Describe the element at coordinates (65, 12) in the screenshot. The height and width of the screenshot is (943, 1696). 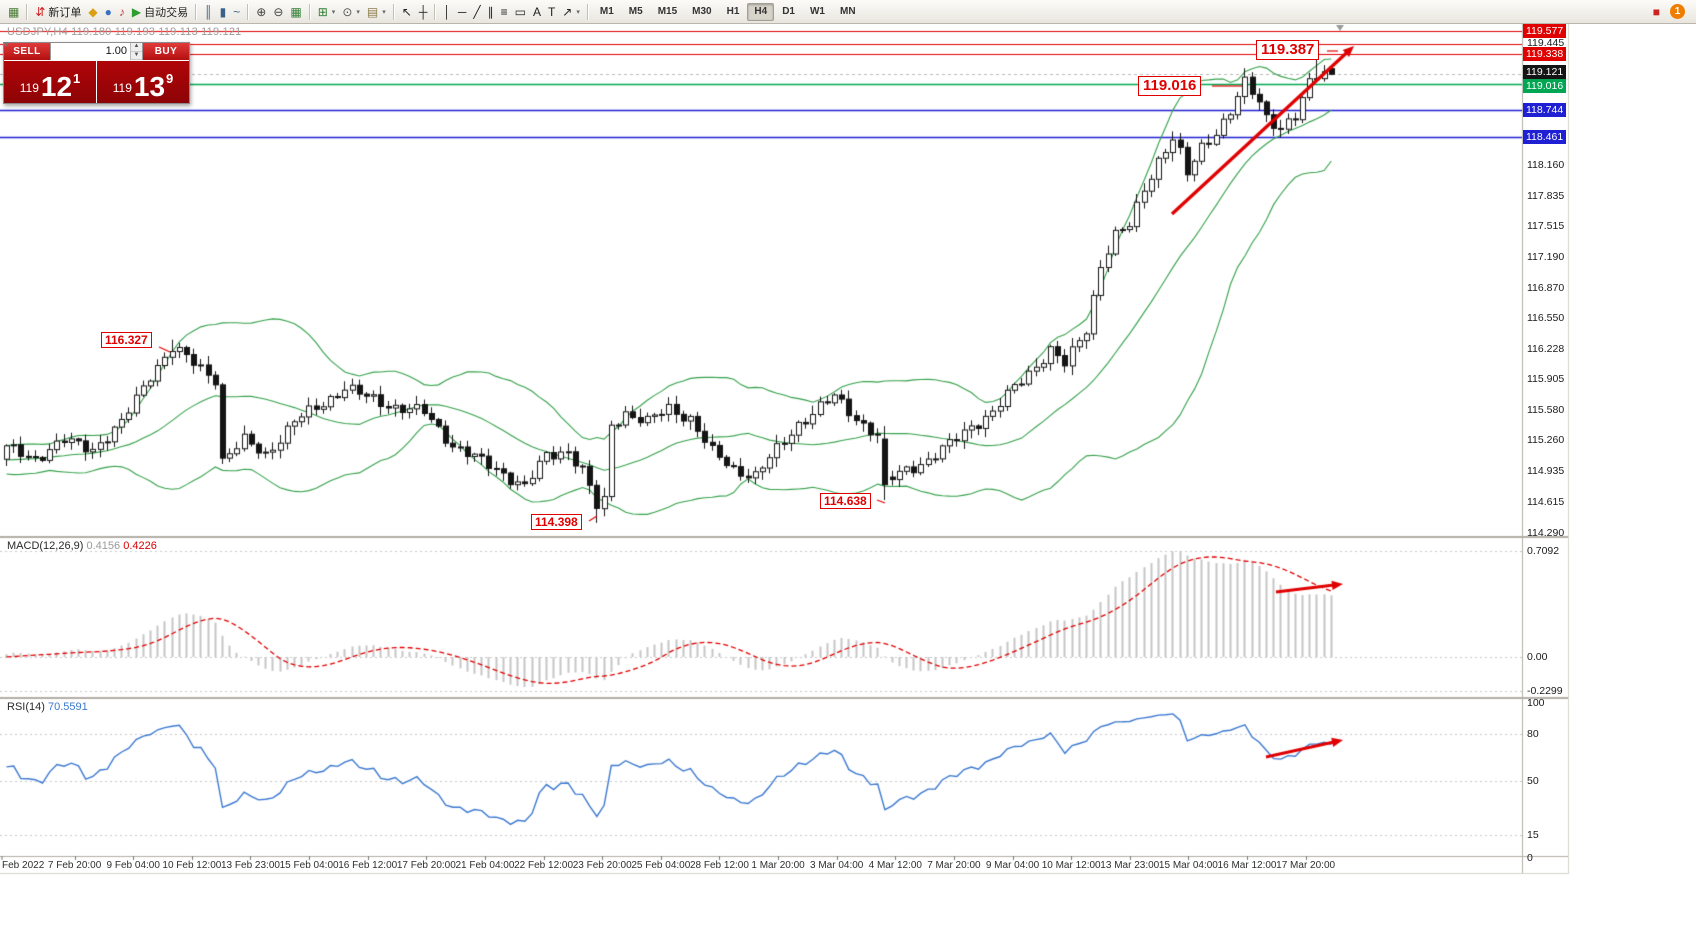
I see `new-order-button-label: 新订单` at that location.